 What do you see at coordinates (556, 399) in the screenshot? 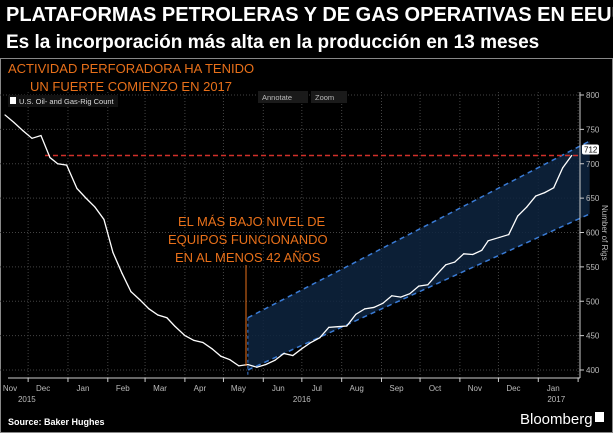
I see `x-year-label: 2017` at bounding box center [556, 399].